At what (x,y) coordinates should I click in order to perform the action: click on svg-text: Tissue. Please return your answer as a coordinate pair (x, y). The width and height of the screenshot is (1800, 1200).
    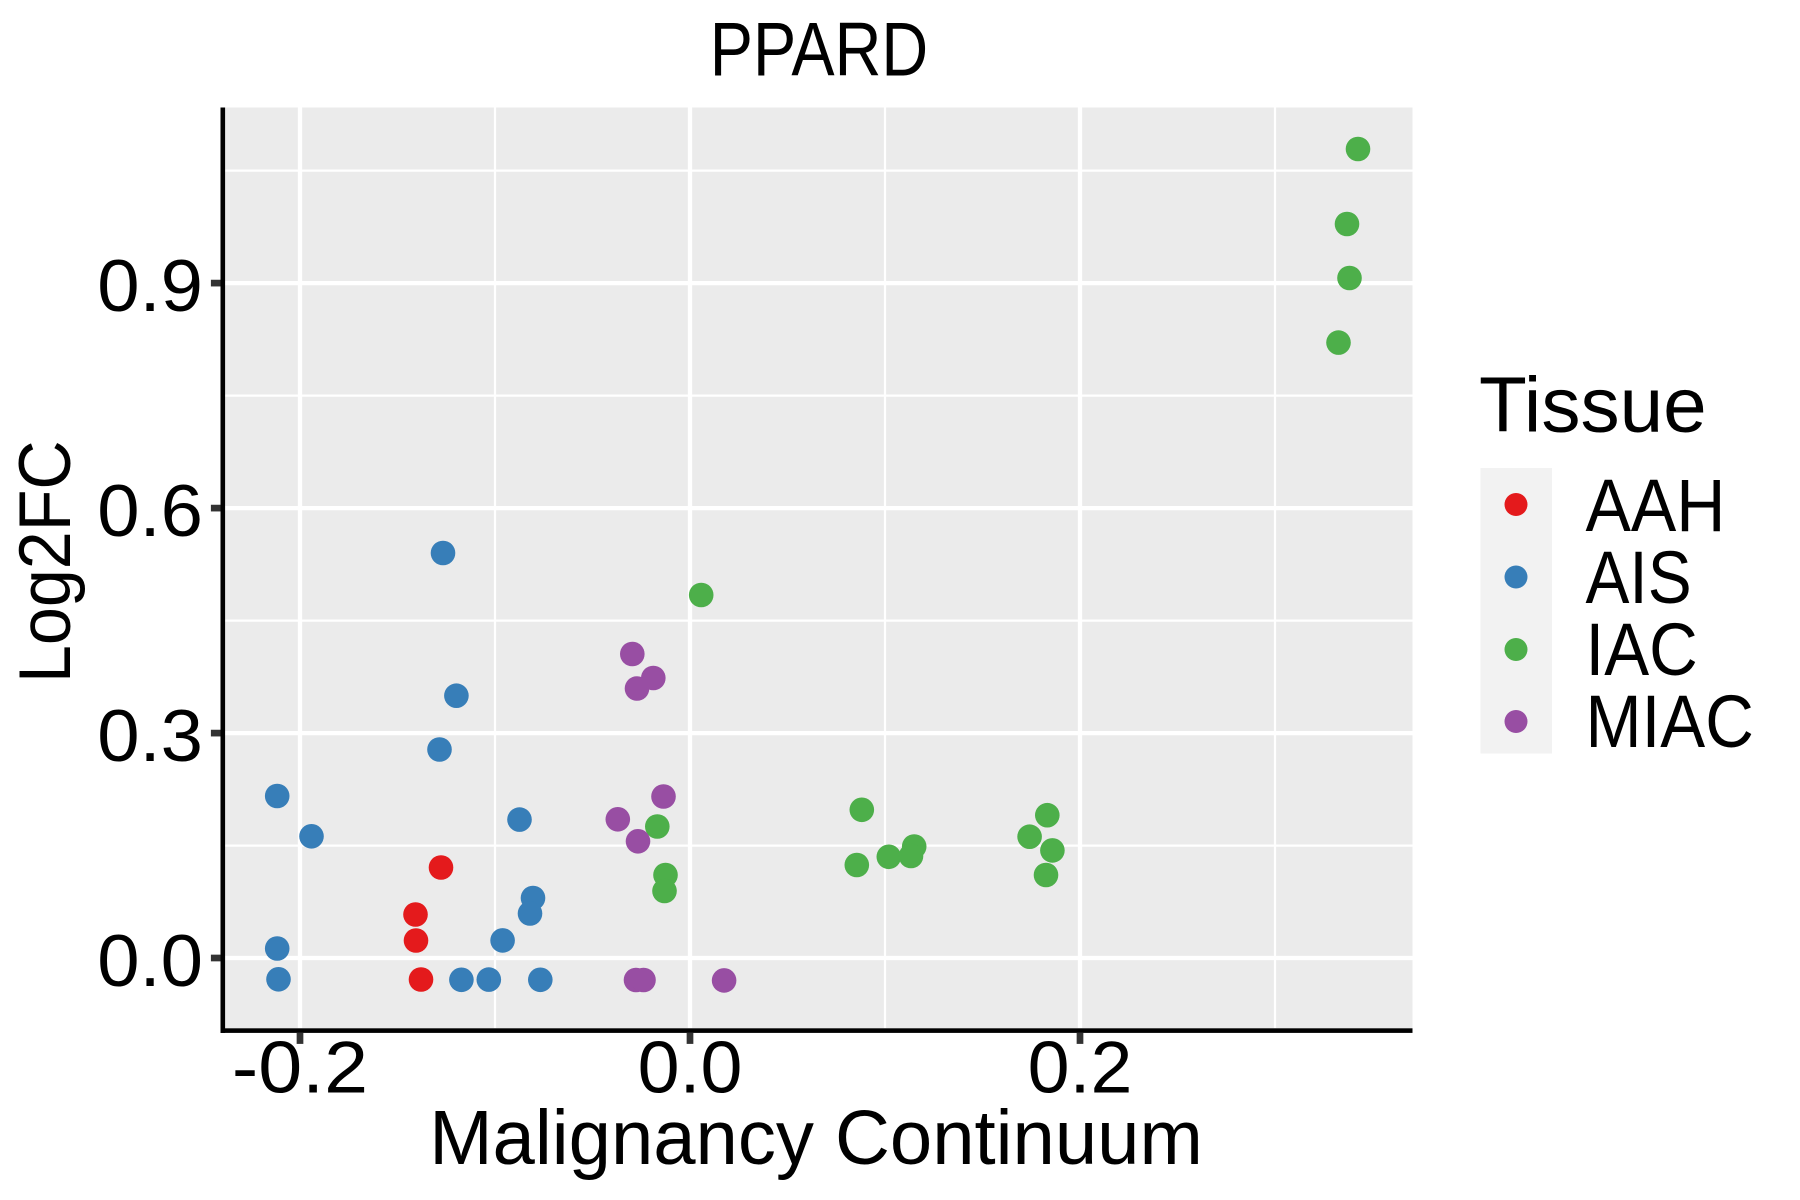
    Looking at the image, I should click on (1593, 405).